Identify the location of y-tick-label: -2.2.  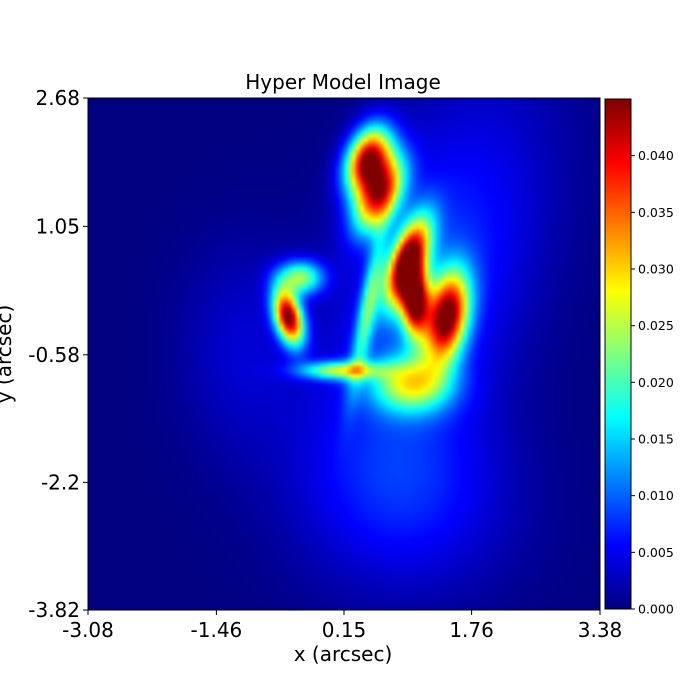
(60, 482).